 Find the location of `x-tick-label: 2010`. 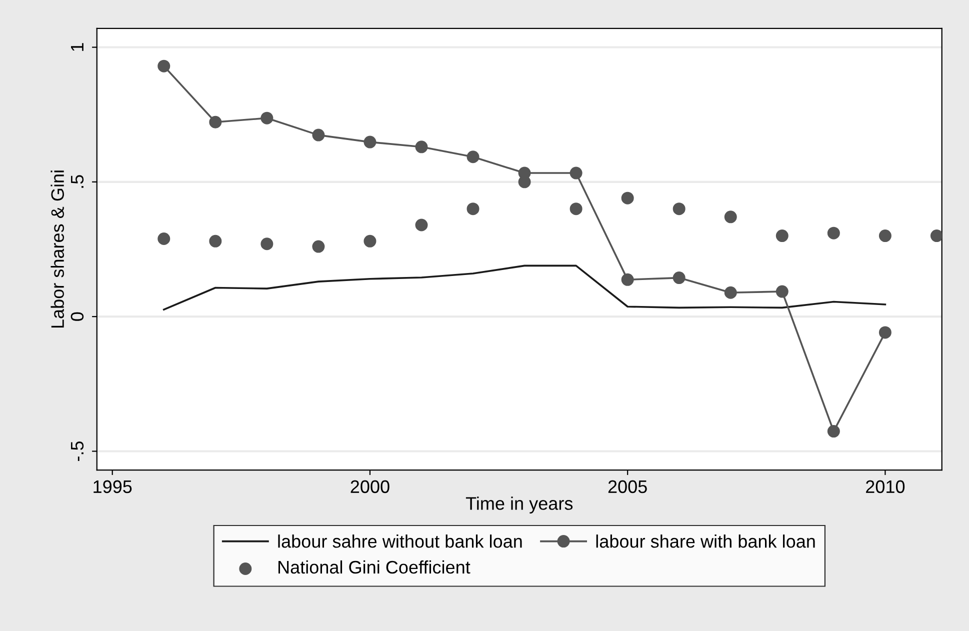

x-tick-label: 2010 is located at coordinates (885, 487).